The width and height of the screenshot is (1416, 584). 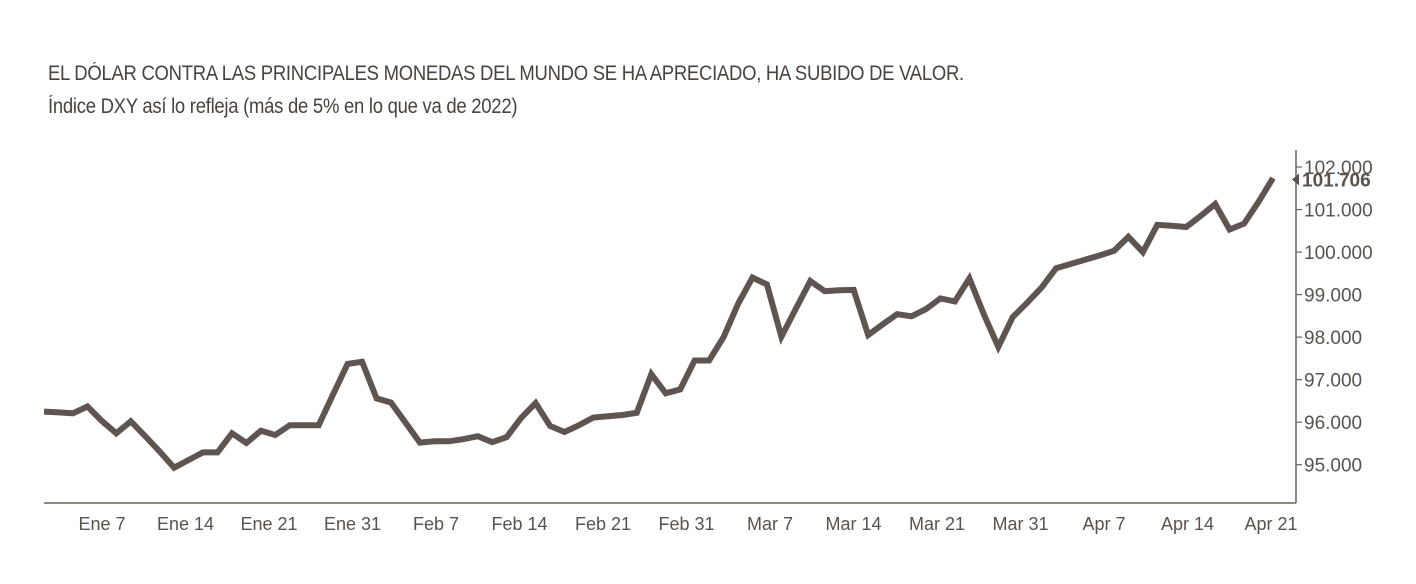 I want to click on x-tick-label: Feb 31, so click(x=686, y=524).